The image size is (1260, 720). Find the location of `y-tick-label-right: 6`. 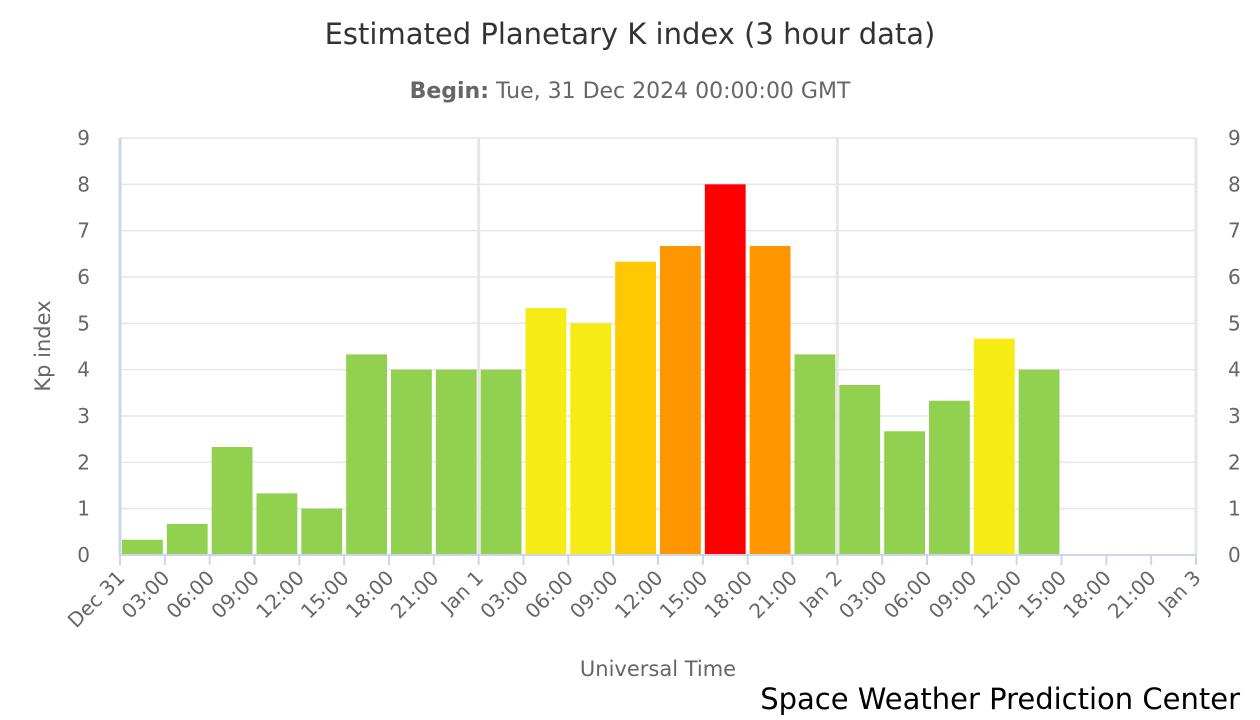

y-tick-label-right: 6 is located at coordinates (1234, 277).